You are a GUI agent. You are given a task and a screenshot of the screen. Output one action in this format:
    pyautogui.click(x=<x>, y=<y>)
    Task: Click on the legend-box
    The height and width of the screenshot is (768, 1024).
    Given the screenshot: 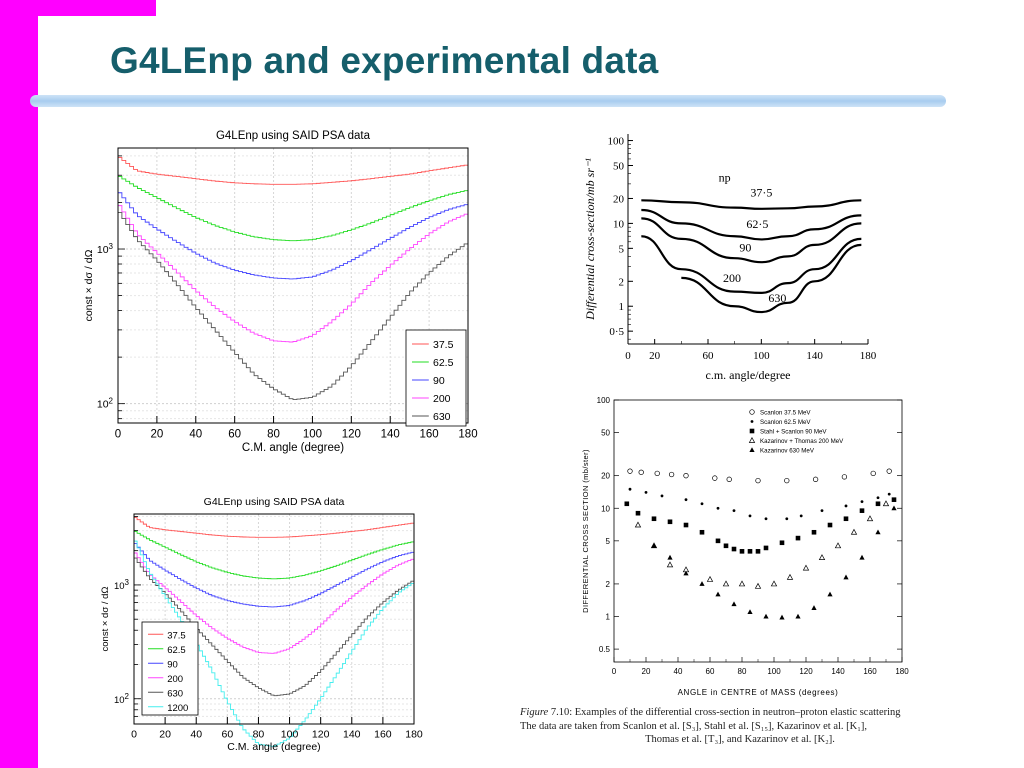 What is the action you would take?
    pyautogui.click(x=436, y=378)
    